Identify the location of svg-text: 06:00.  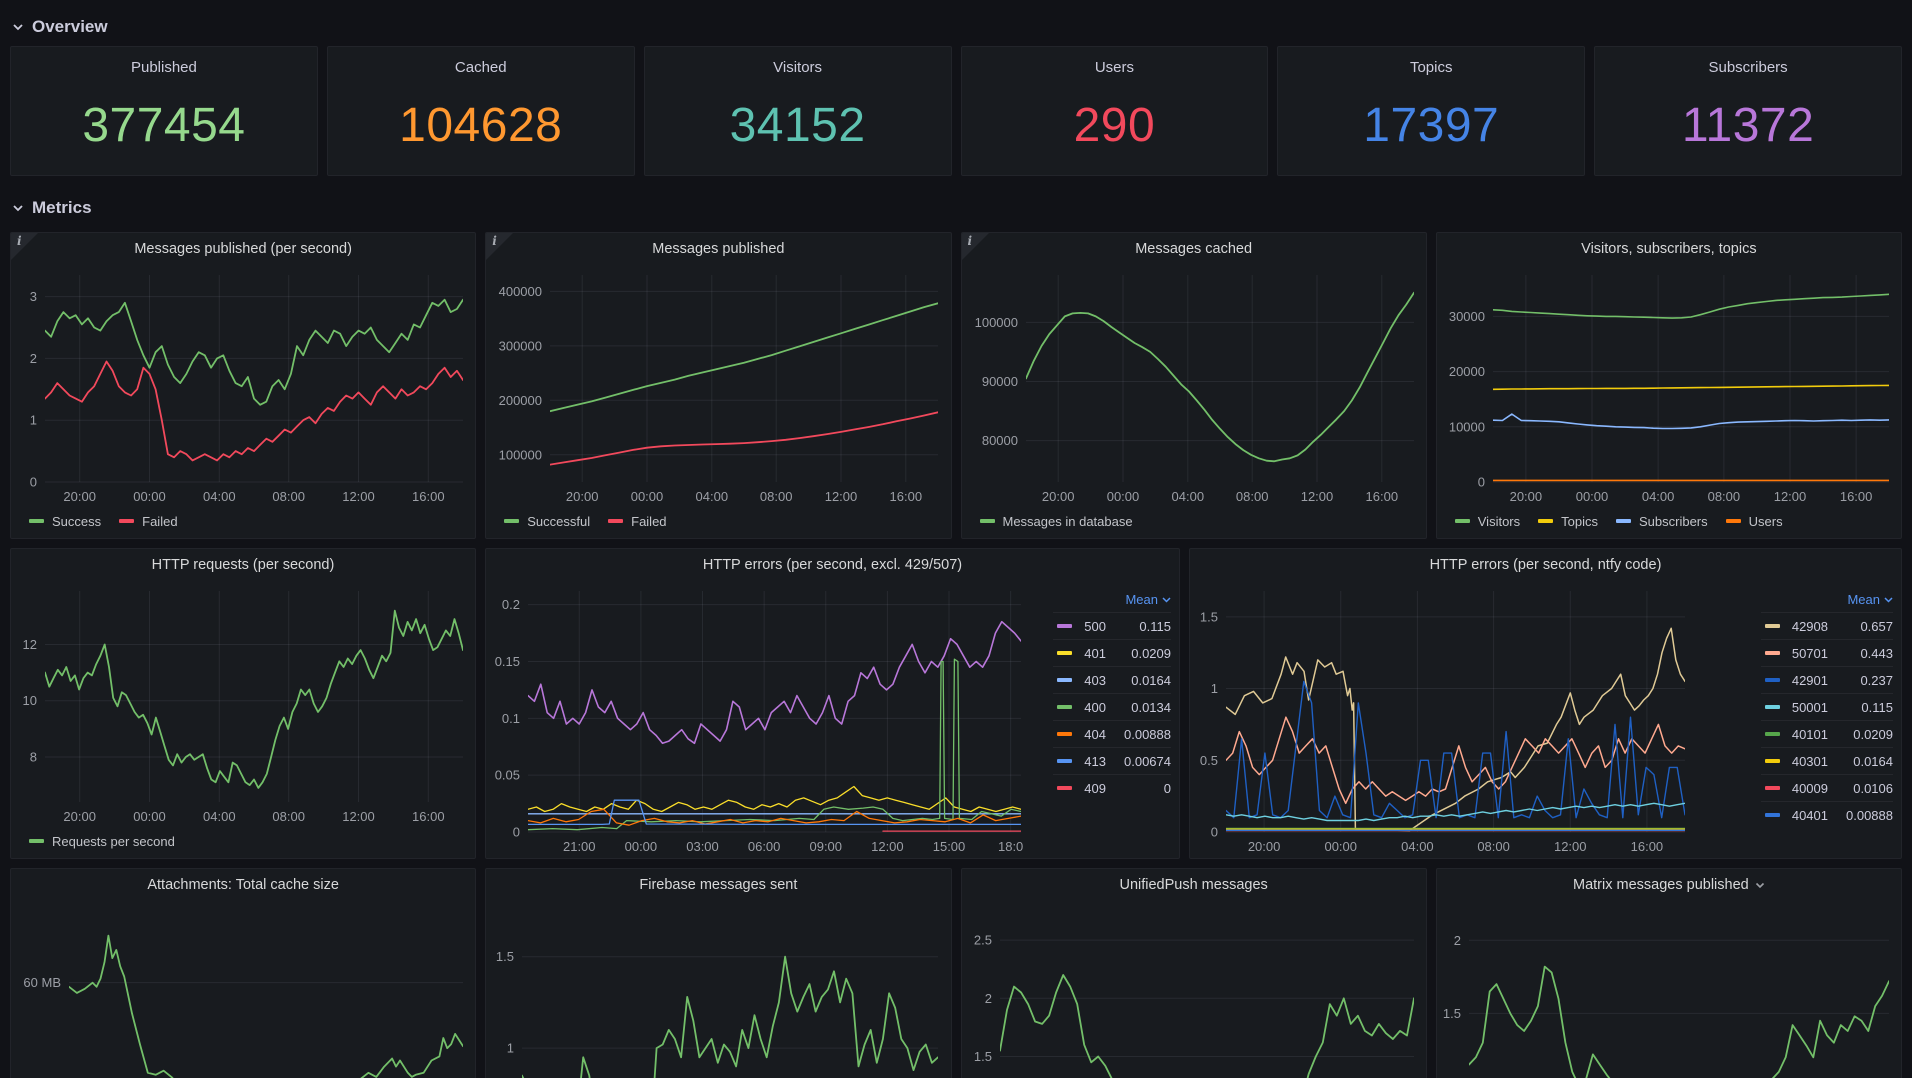
(764, 846).